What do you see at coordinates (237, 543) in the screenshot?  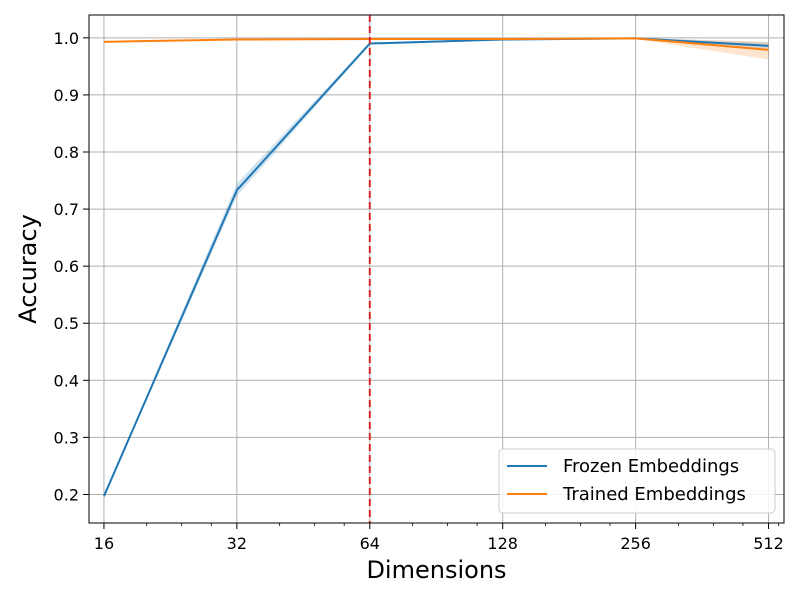 I see `x-tick-label: 32` at bounding box center [237, 543].